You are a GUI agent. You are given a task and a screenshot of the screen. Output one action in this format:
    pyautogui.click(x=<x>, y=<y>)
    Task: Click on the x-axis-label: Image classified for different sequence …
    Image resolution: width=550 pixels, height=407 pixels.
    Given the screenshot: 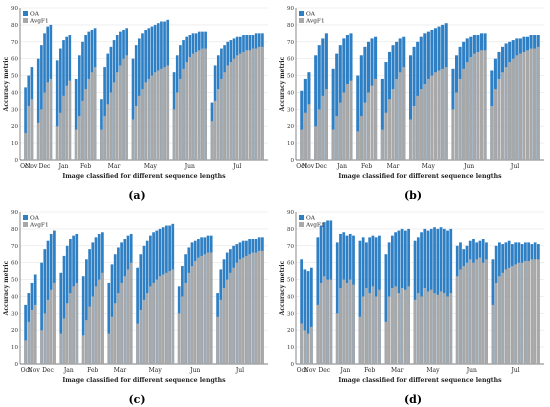 What is the action you would take?
    pyautogui.click(x=144, y=176)
    